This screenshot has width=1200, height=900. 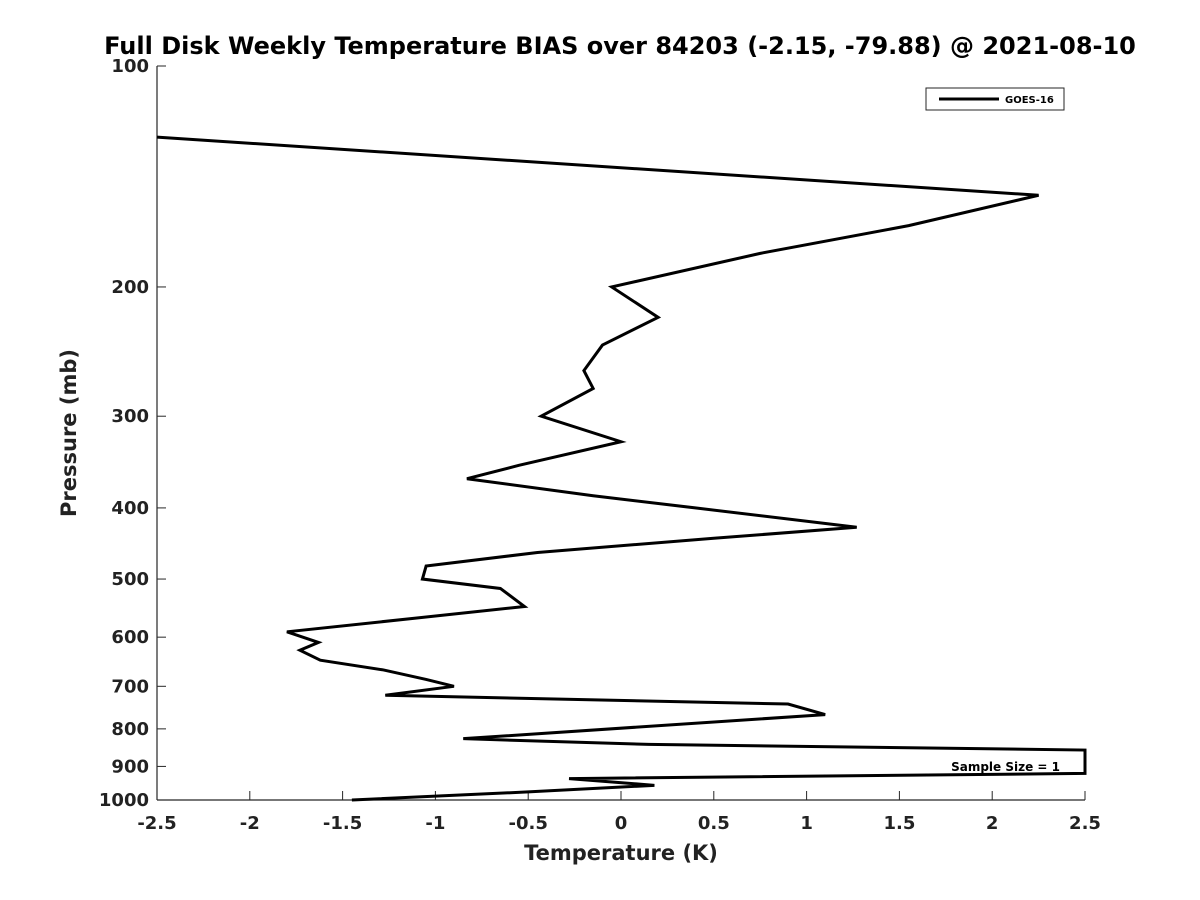 I want to click on y-tick-label: 1000, so click(x=124, y=800).